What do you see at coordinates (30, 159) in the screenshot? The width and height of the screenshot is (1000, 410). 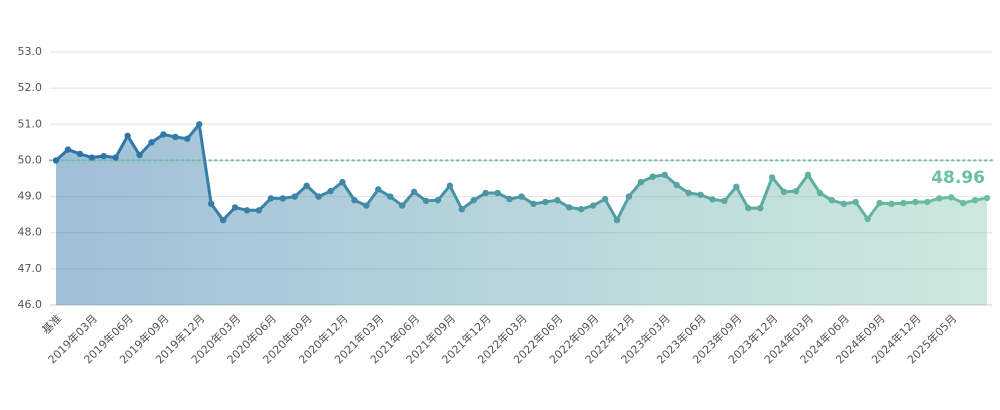 I see `y-tick-label: 50.0` at bounding box center [30, 159].